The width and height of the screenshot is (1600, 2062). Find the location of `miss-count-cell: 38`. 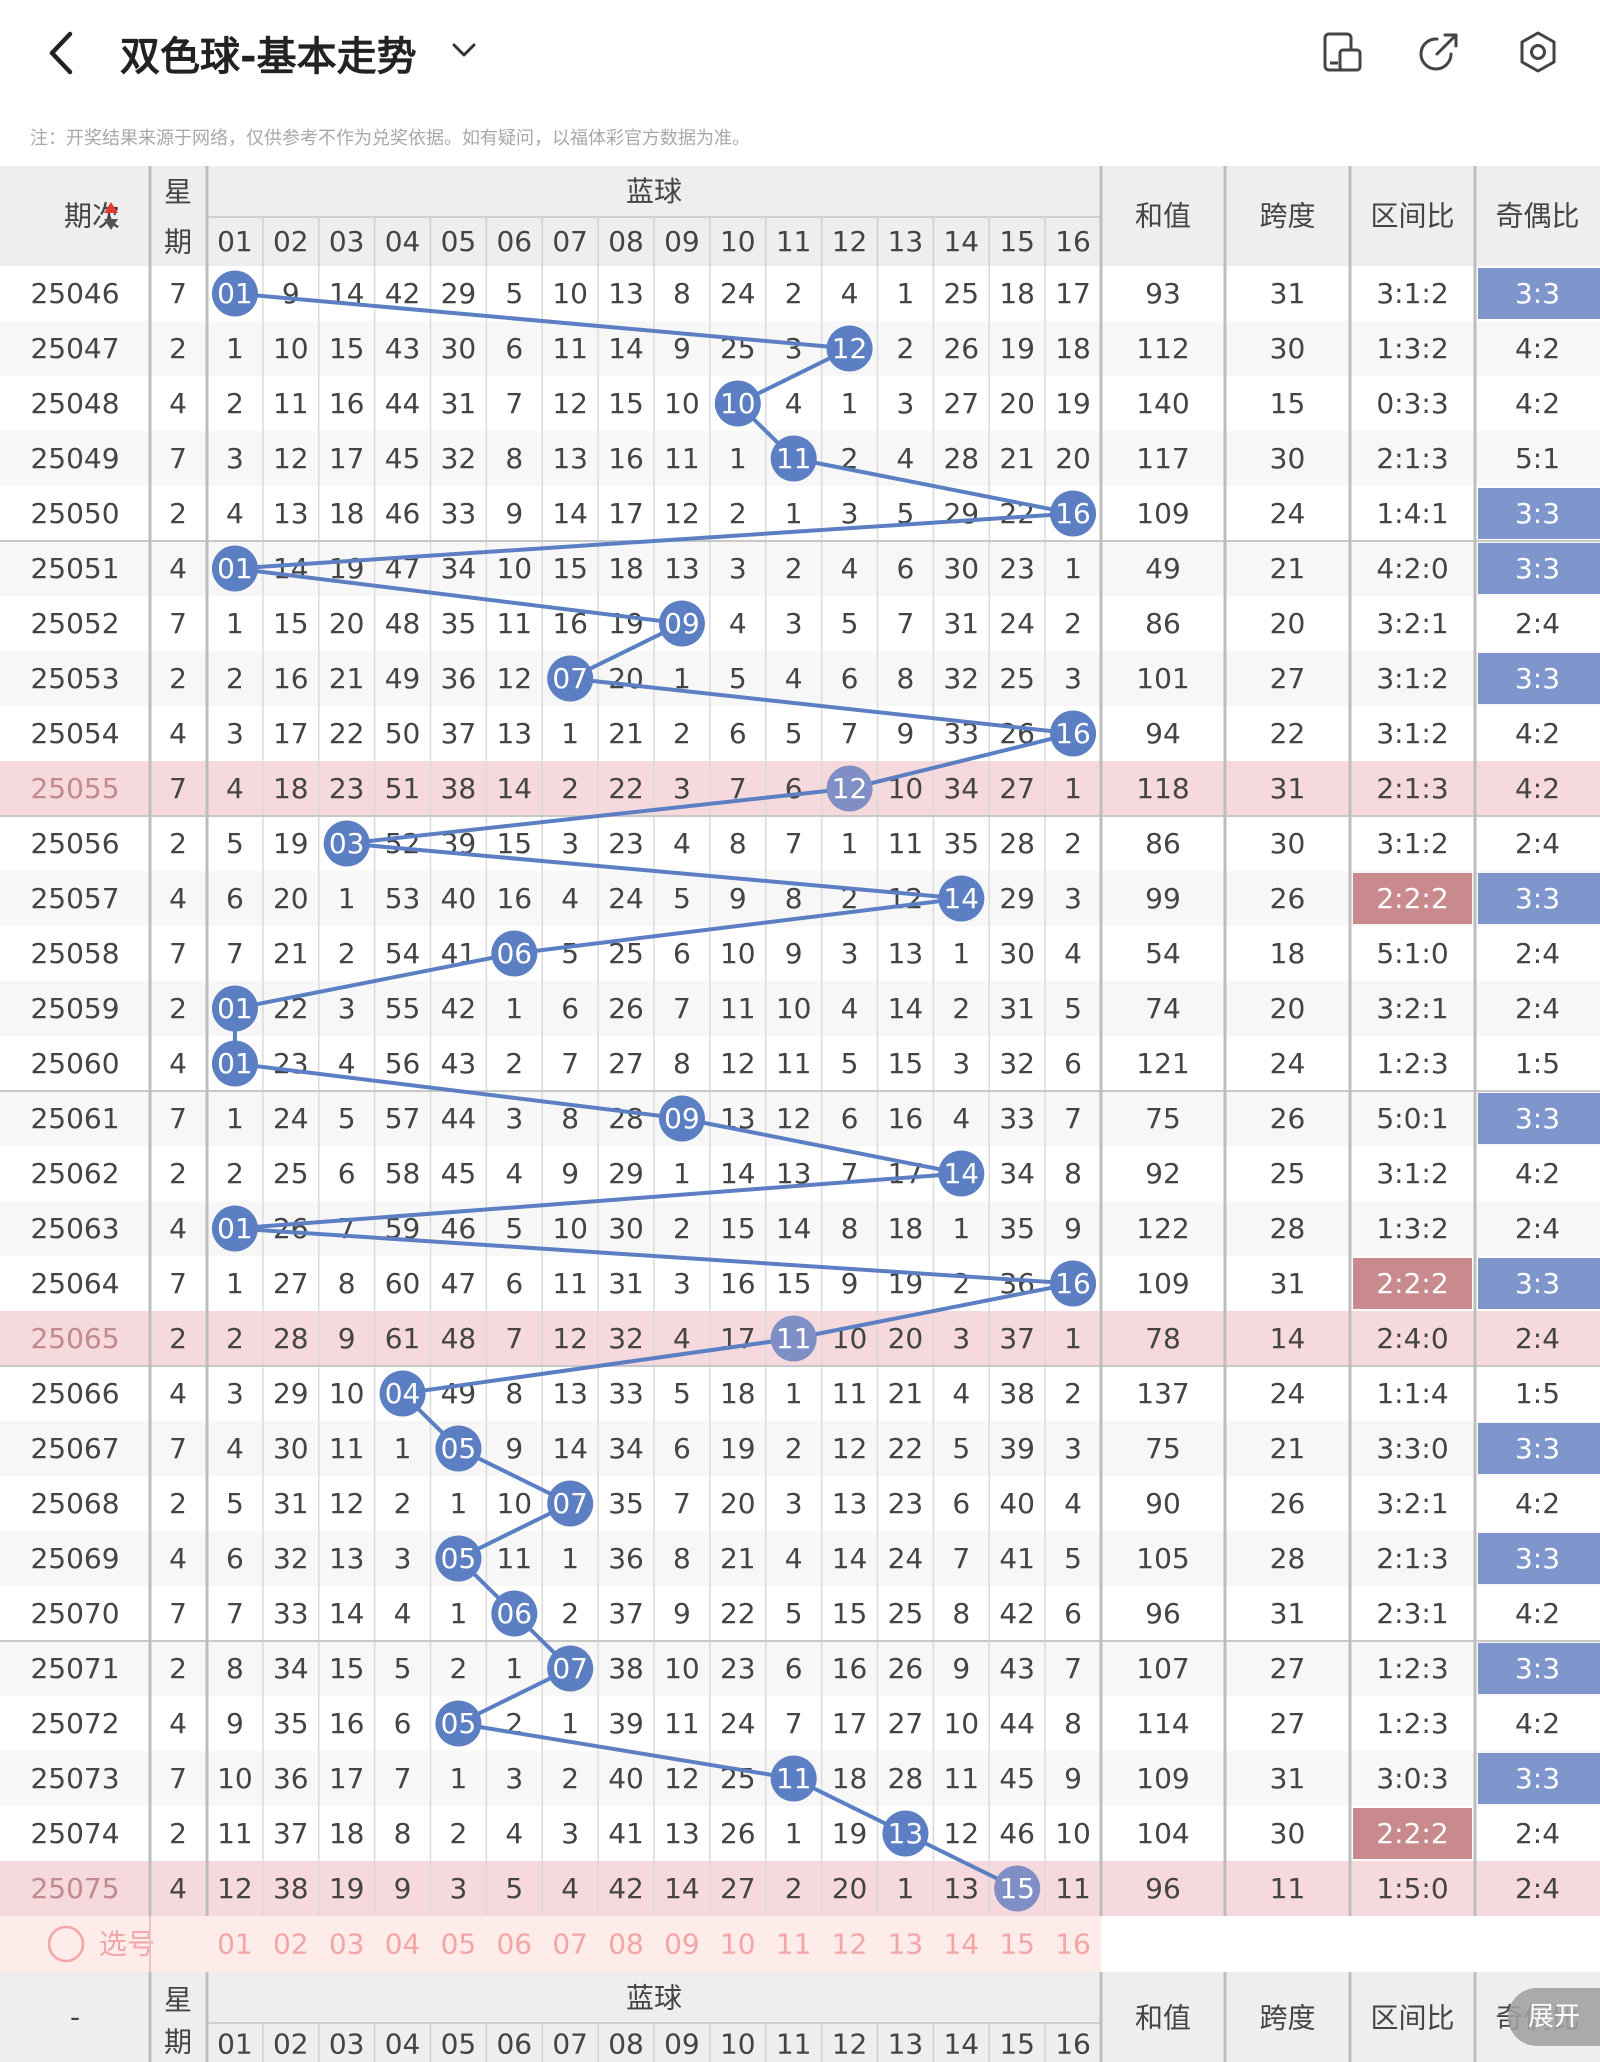

miss-count-cell: 38 is located at coordinates (291, 1888).